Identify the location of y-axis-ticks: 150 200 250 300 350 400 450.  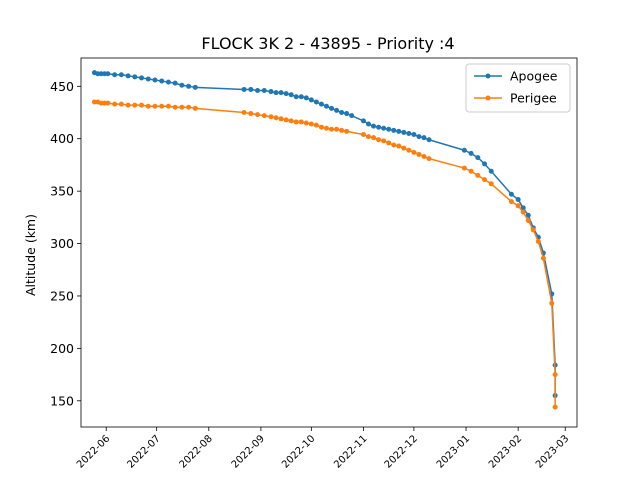
(65, 243).